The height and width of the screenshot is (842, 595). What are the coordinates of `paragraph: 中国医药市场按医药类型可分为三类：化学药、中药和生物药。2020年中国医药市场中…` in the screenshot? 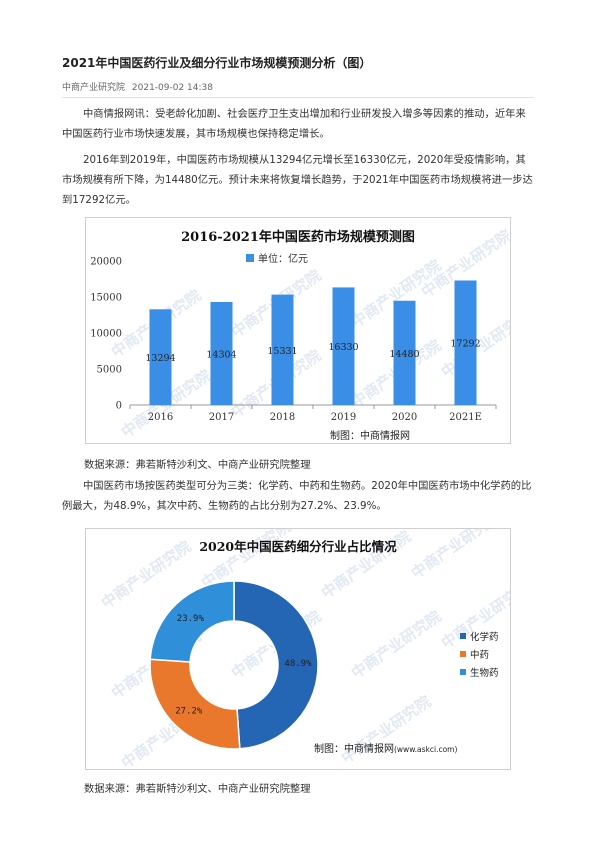 It's located at (297, 496).